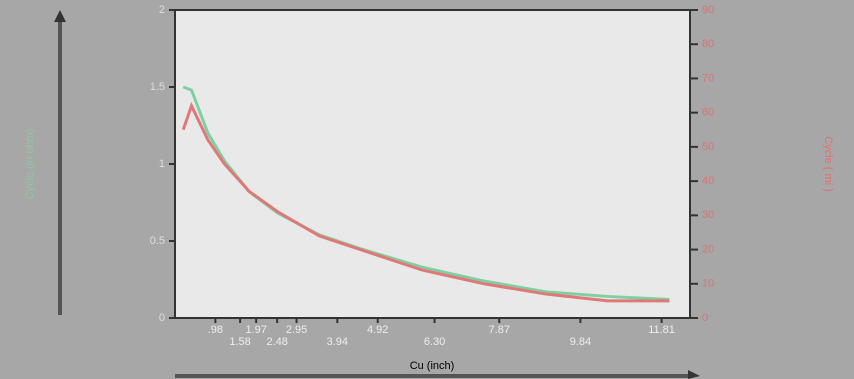 The width and height of the screenshot is (854, 379). Describe the element at coordinates (708, 44) in the screenshot. I see `y2-tick-label: 80` at that location.